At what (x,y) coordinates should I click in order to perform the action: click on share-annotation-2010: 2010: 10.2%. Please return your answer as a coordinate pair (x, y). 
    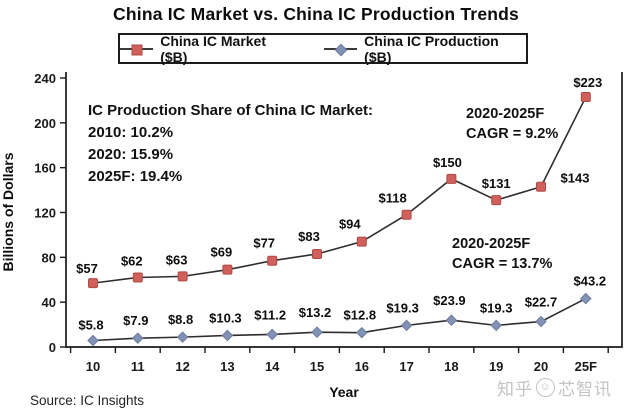
    Looking at the image, I should click on (131, 132).